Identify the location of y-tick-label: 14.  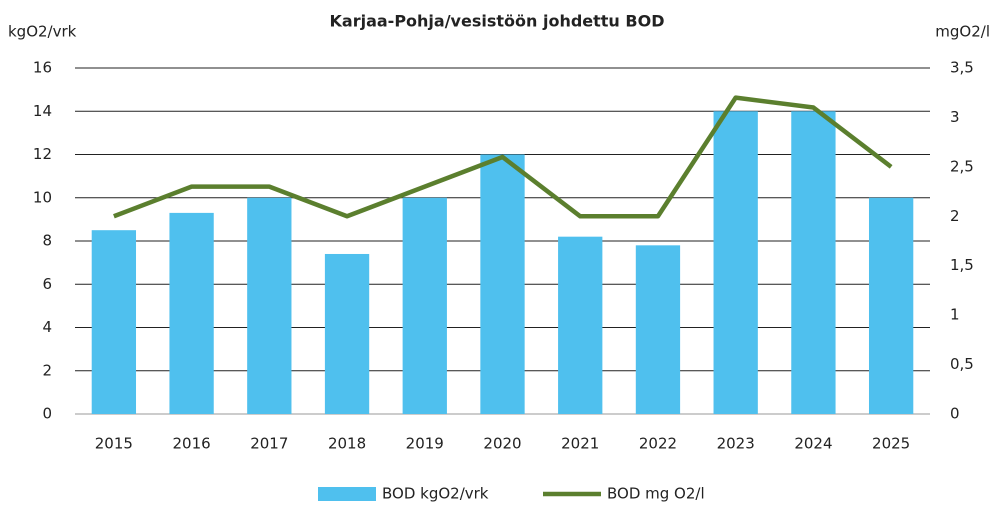
(42, 111).